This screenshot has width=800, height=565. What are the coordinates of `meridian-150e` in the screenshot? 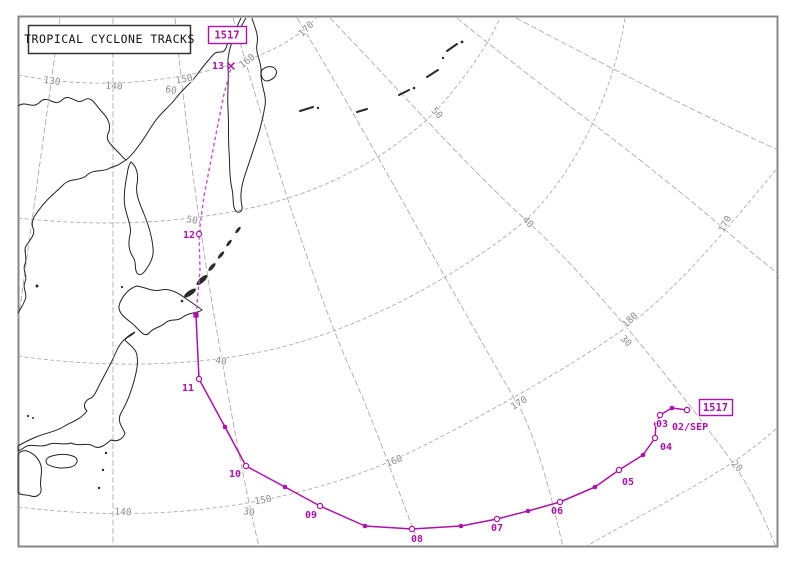 It's located at (217, 282).